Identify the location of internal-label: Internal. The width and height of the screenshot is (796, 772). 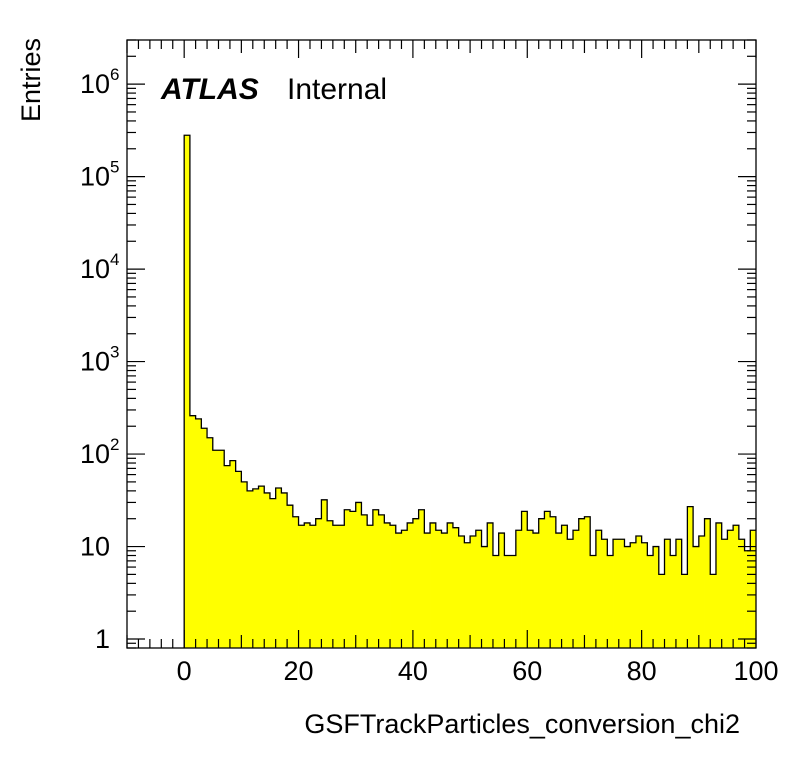
(337, 89).